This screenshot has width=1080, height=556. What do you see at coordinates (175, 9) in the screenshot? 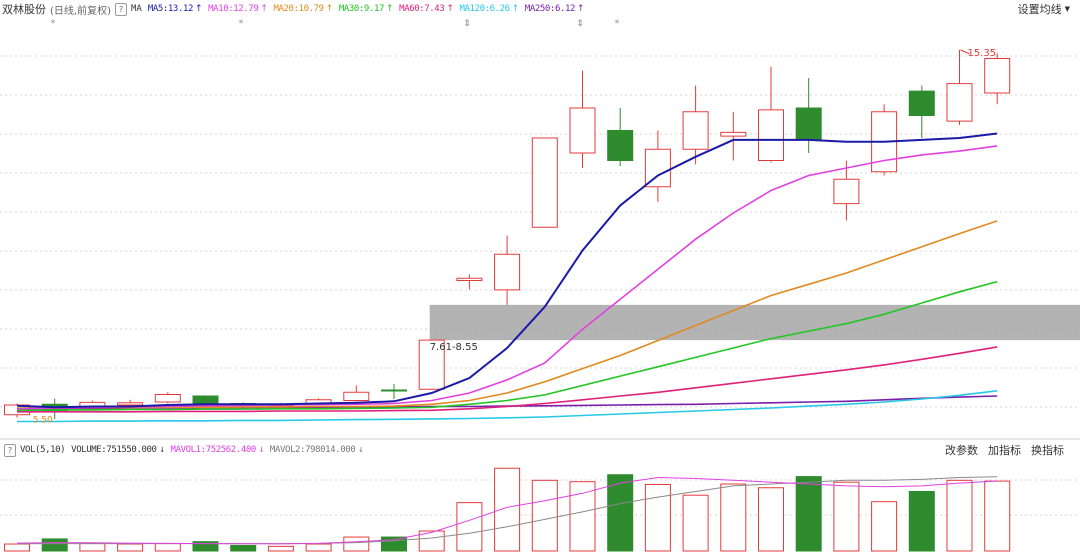
I see `ma-legend-ma5: MA5:13.12 ↑` at bounding box center [175, 9].